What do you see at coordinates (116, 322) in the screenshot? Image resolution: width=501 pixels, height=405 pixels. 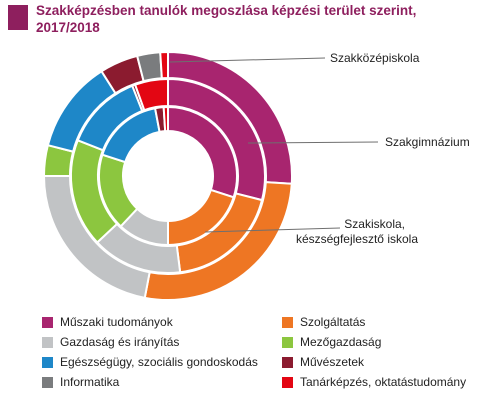 I see `legend-label: Műszaki tudományok` at bounding box center [116, 322].